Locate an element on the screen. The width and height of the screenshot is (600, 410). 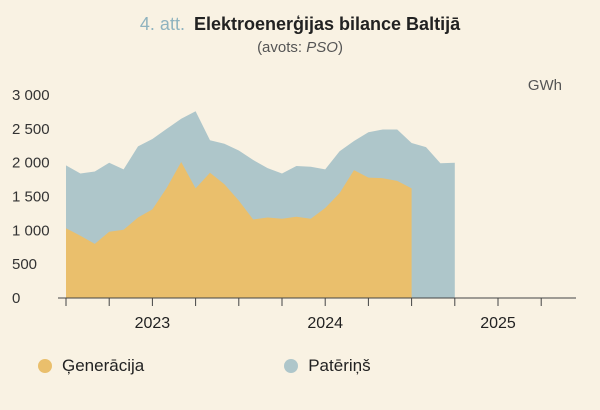
y-tick-label: 2 000 is located at coordinates (31, 163).